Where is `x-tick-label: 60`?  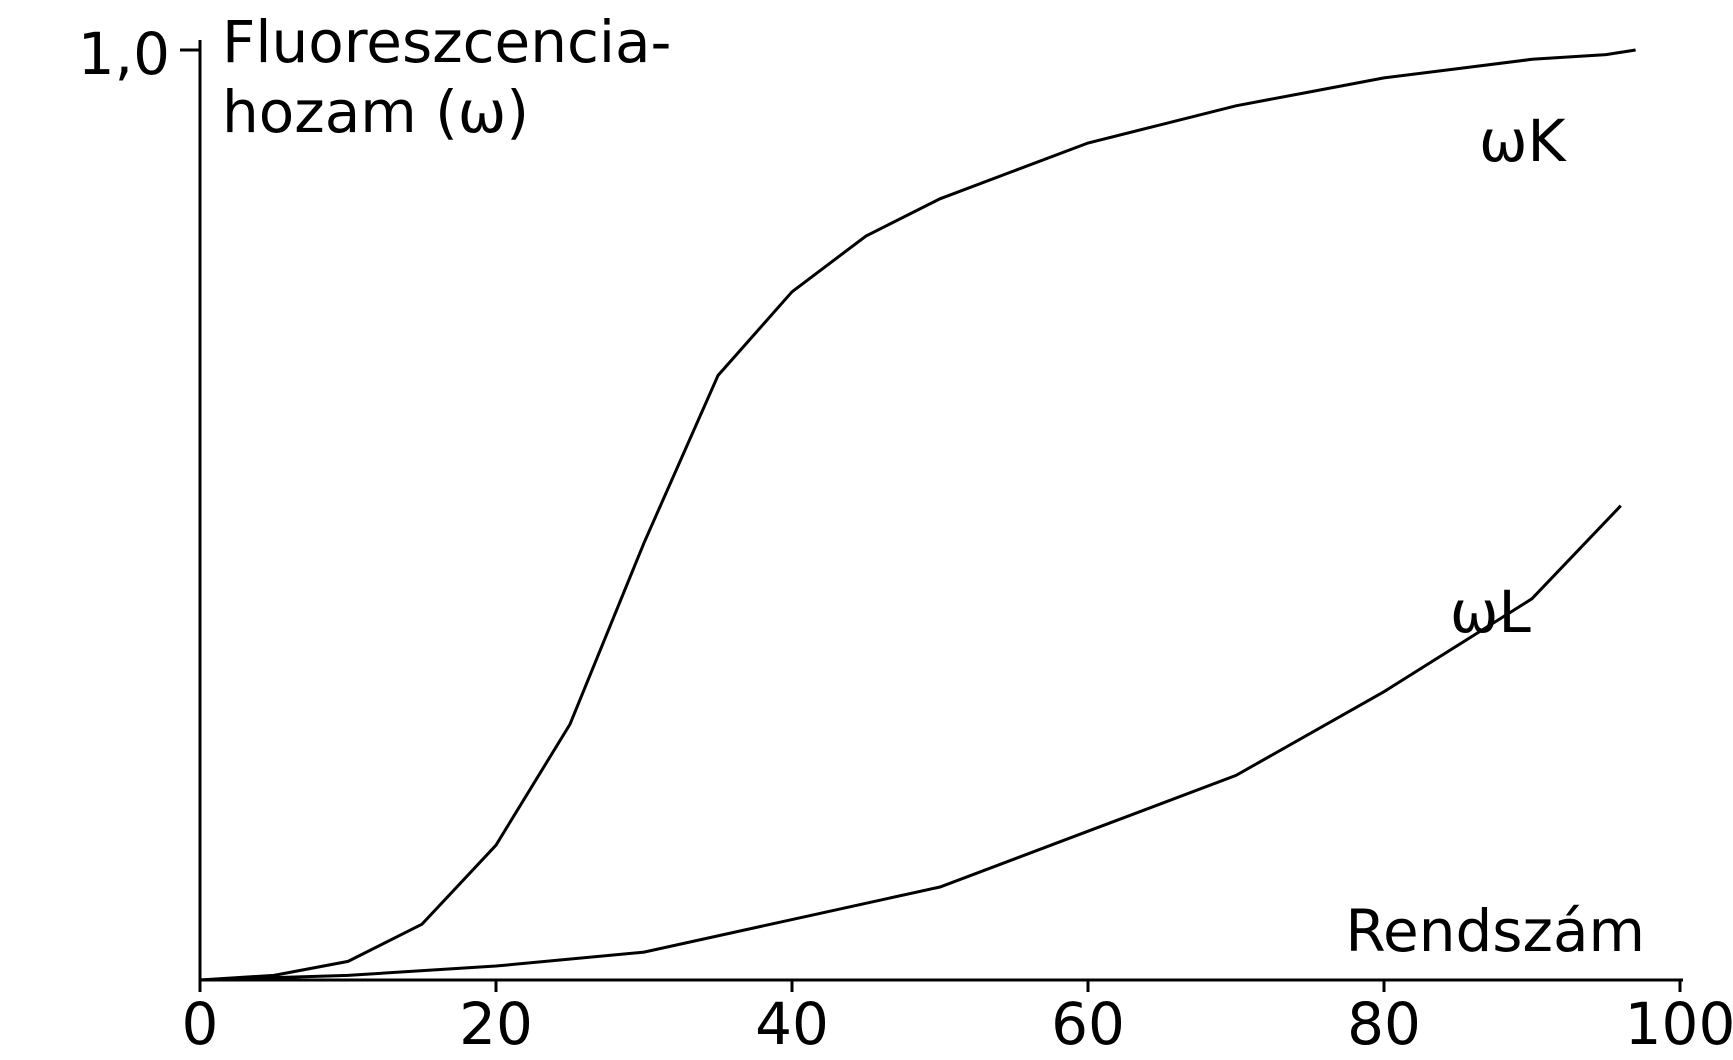
x-tick-label: 60 is located at coordinates (1088, 1024).